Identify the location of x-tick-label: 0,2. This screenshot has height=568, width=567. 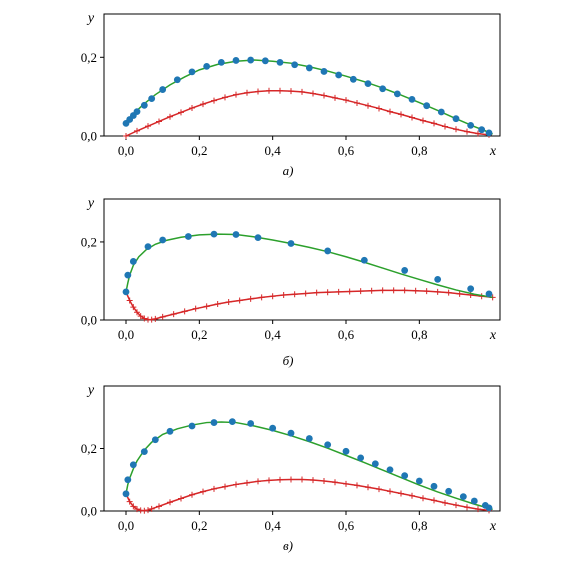
(199, 150).